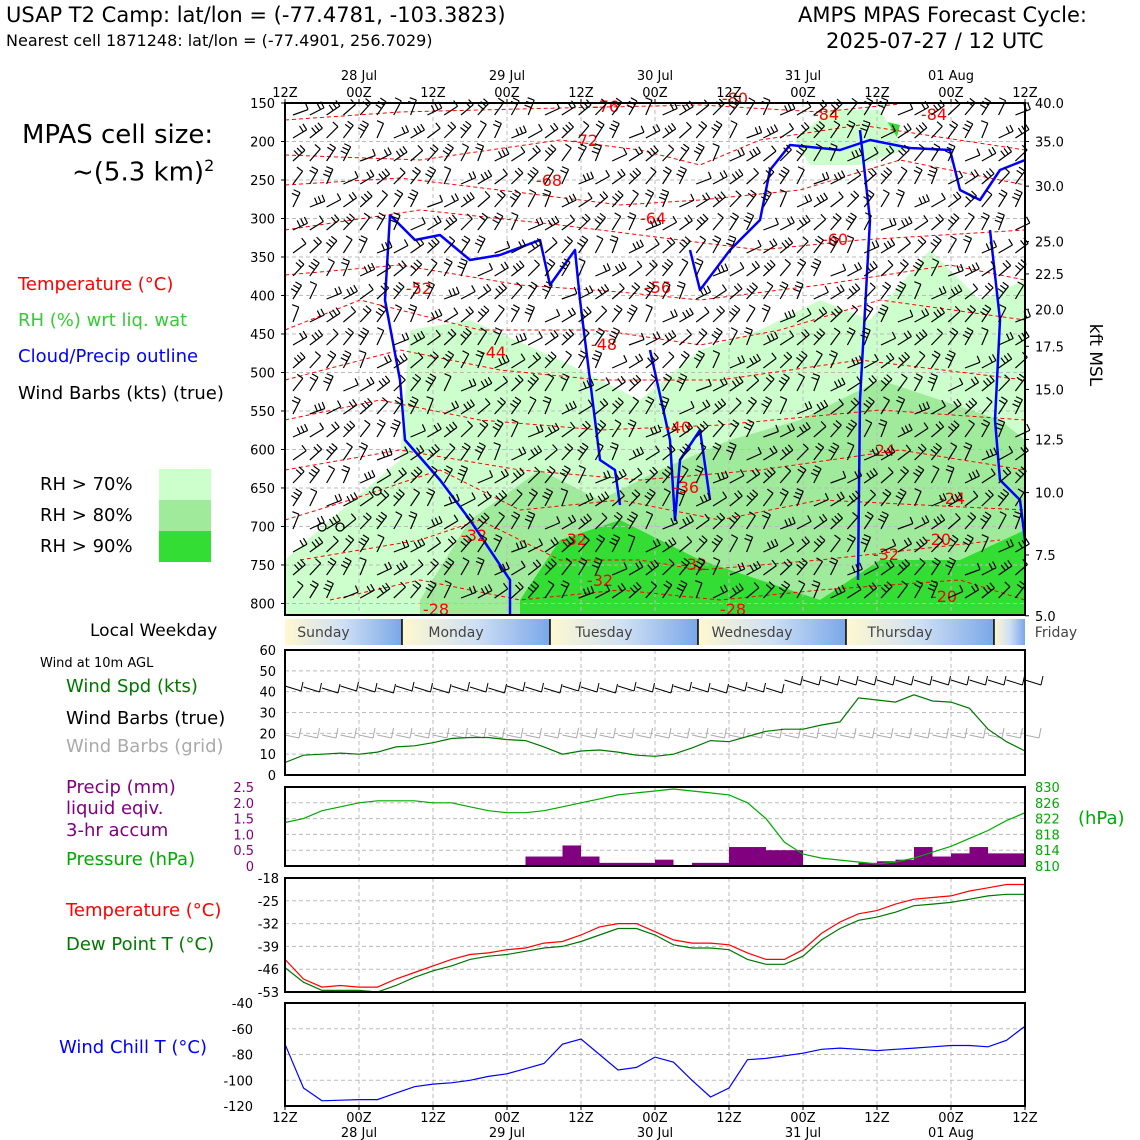 Image resolution: width=1140 pixels, height=1140 pixels. I want to click on temp-panel-frame, so click(655, 935).